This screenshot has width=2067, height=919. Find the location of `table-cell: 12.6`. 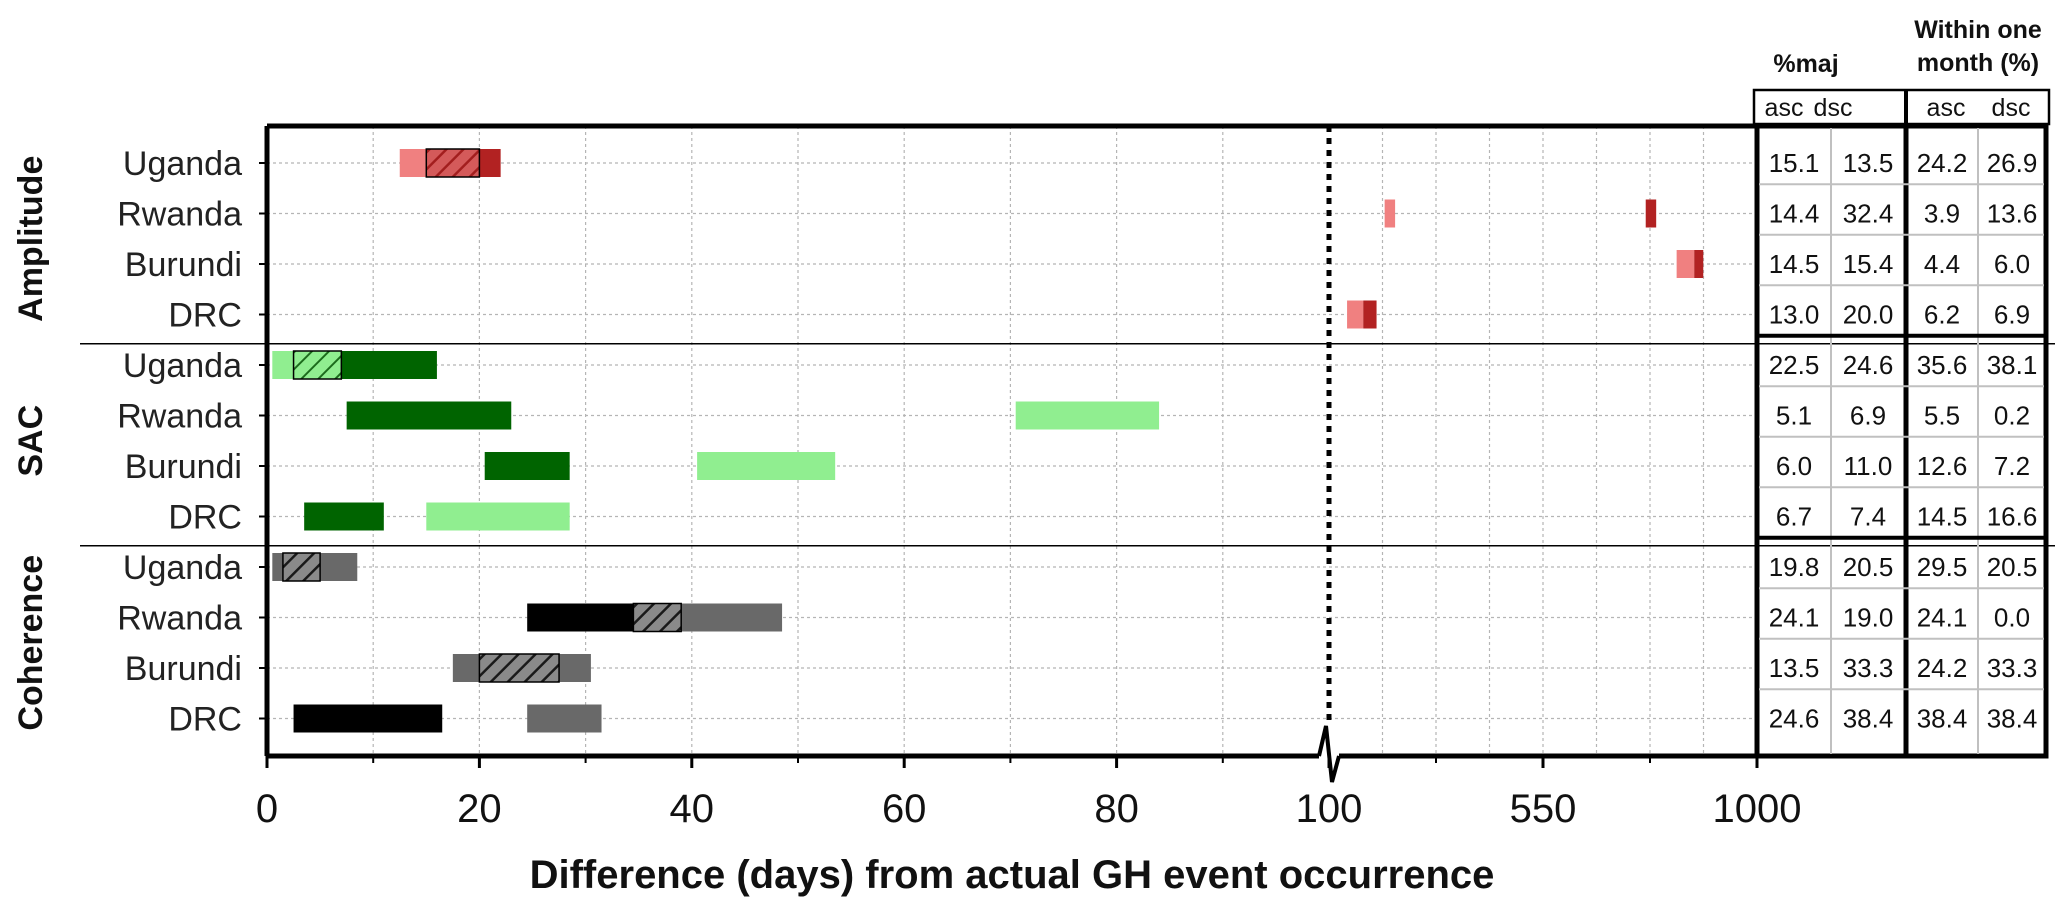

table-cell: 12.6 is located at coordinates (1942, 466).